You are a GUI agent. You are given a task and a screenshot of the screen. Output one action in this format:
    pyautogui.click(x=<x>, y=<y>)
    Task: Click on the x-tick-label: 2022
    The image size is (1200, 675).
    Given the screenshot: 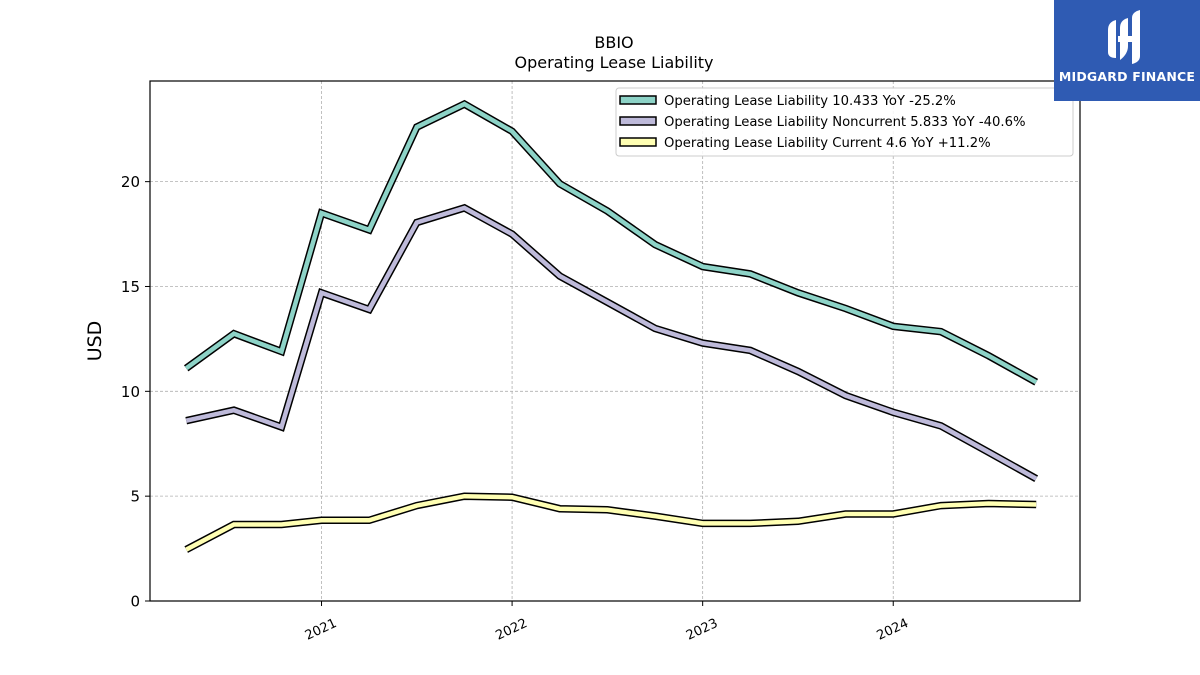 What is the action you would take?
    pyautogui.click(x=511, y=630)
    